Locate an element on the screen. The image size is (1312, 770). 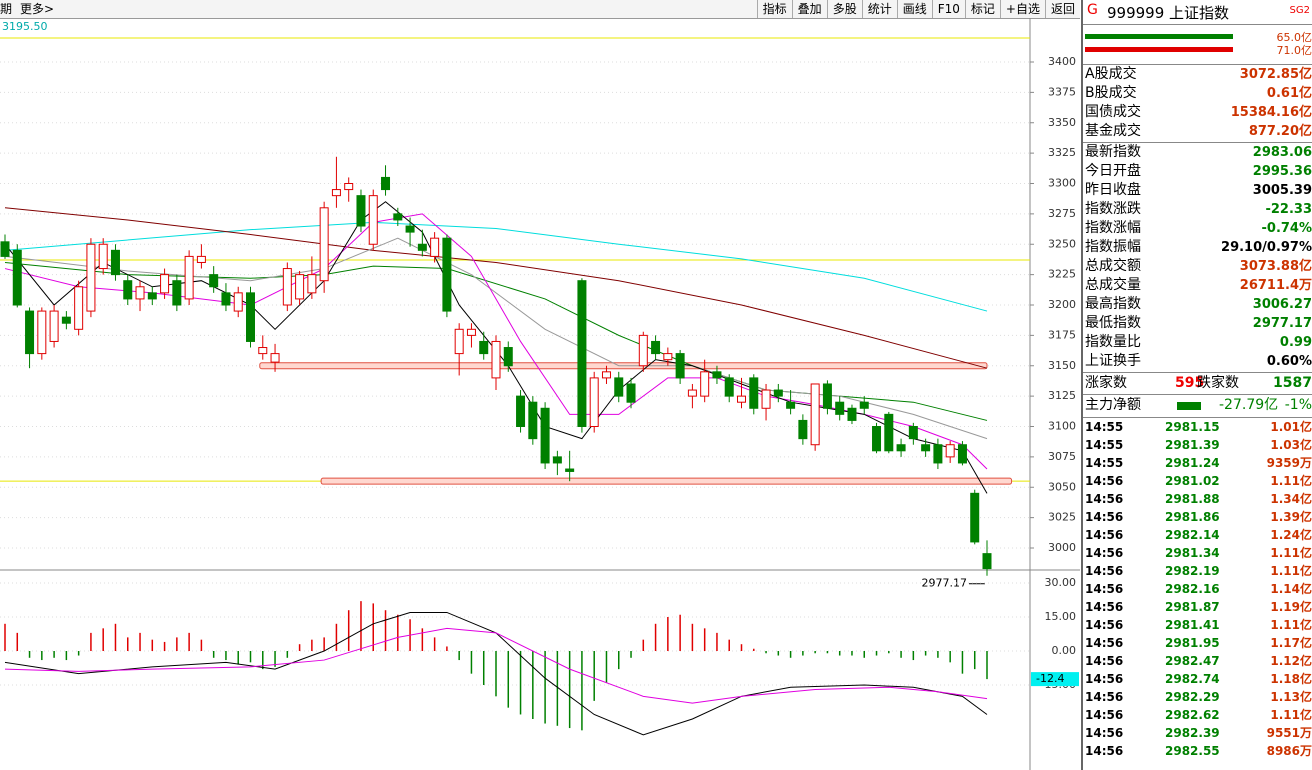
stat-row: 最低指数 2977.17 is located at coordinates (1198, 323).